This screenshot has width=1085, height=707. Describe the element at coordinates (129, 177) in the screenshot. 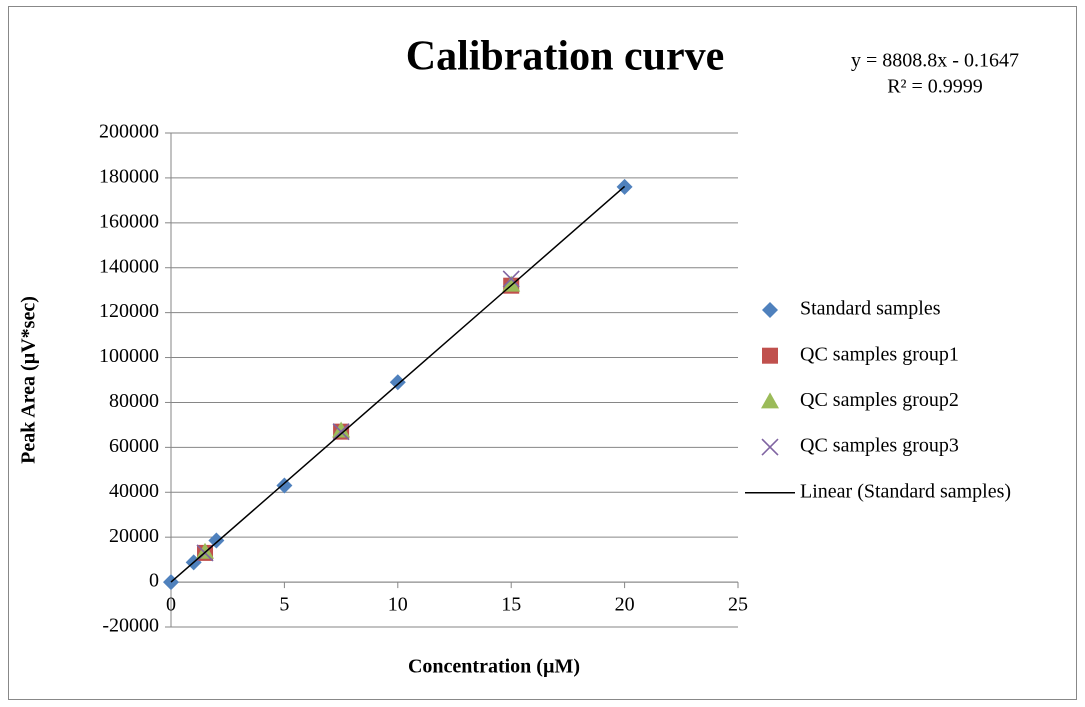

I see `y-tick-label: 180000` at that location.